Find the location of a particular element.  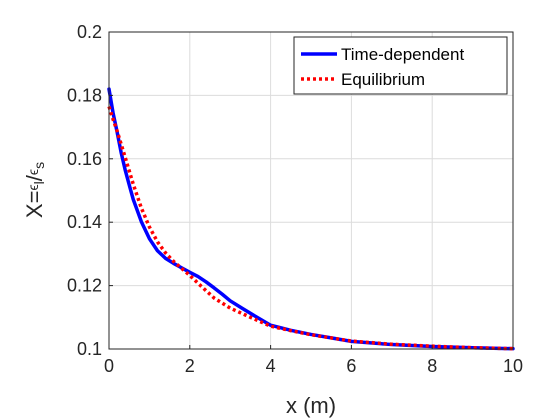

legend-label-equilibrium: Equilibrium is located at coordinates (383, 79).